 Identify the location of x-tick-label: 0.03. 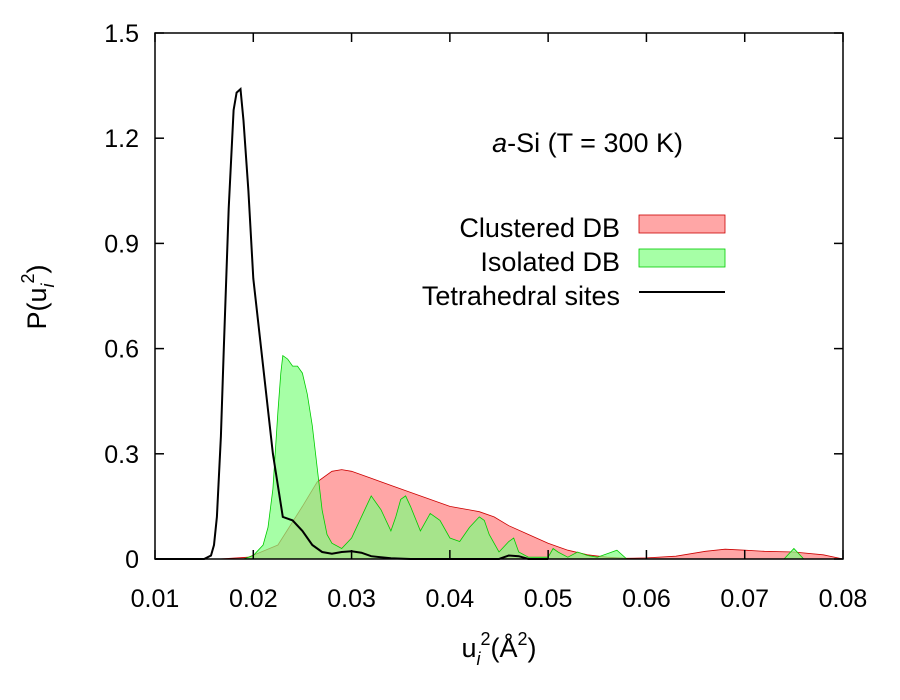
(351, 599).